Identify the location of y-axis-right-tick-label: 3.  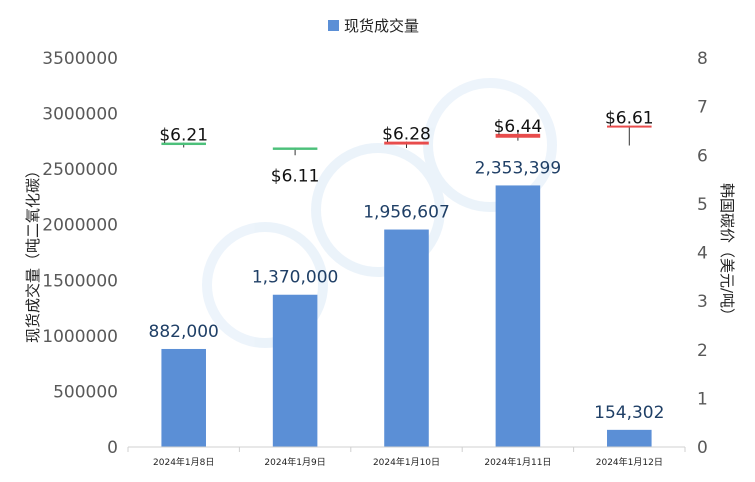
(702, 302).